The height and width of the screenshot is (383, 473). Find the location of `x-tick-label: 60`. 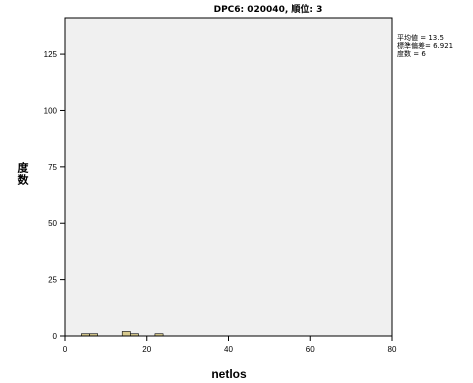

x-tick-label: 60 is located at coordinates (310, 349).